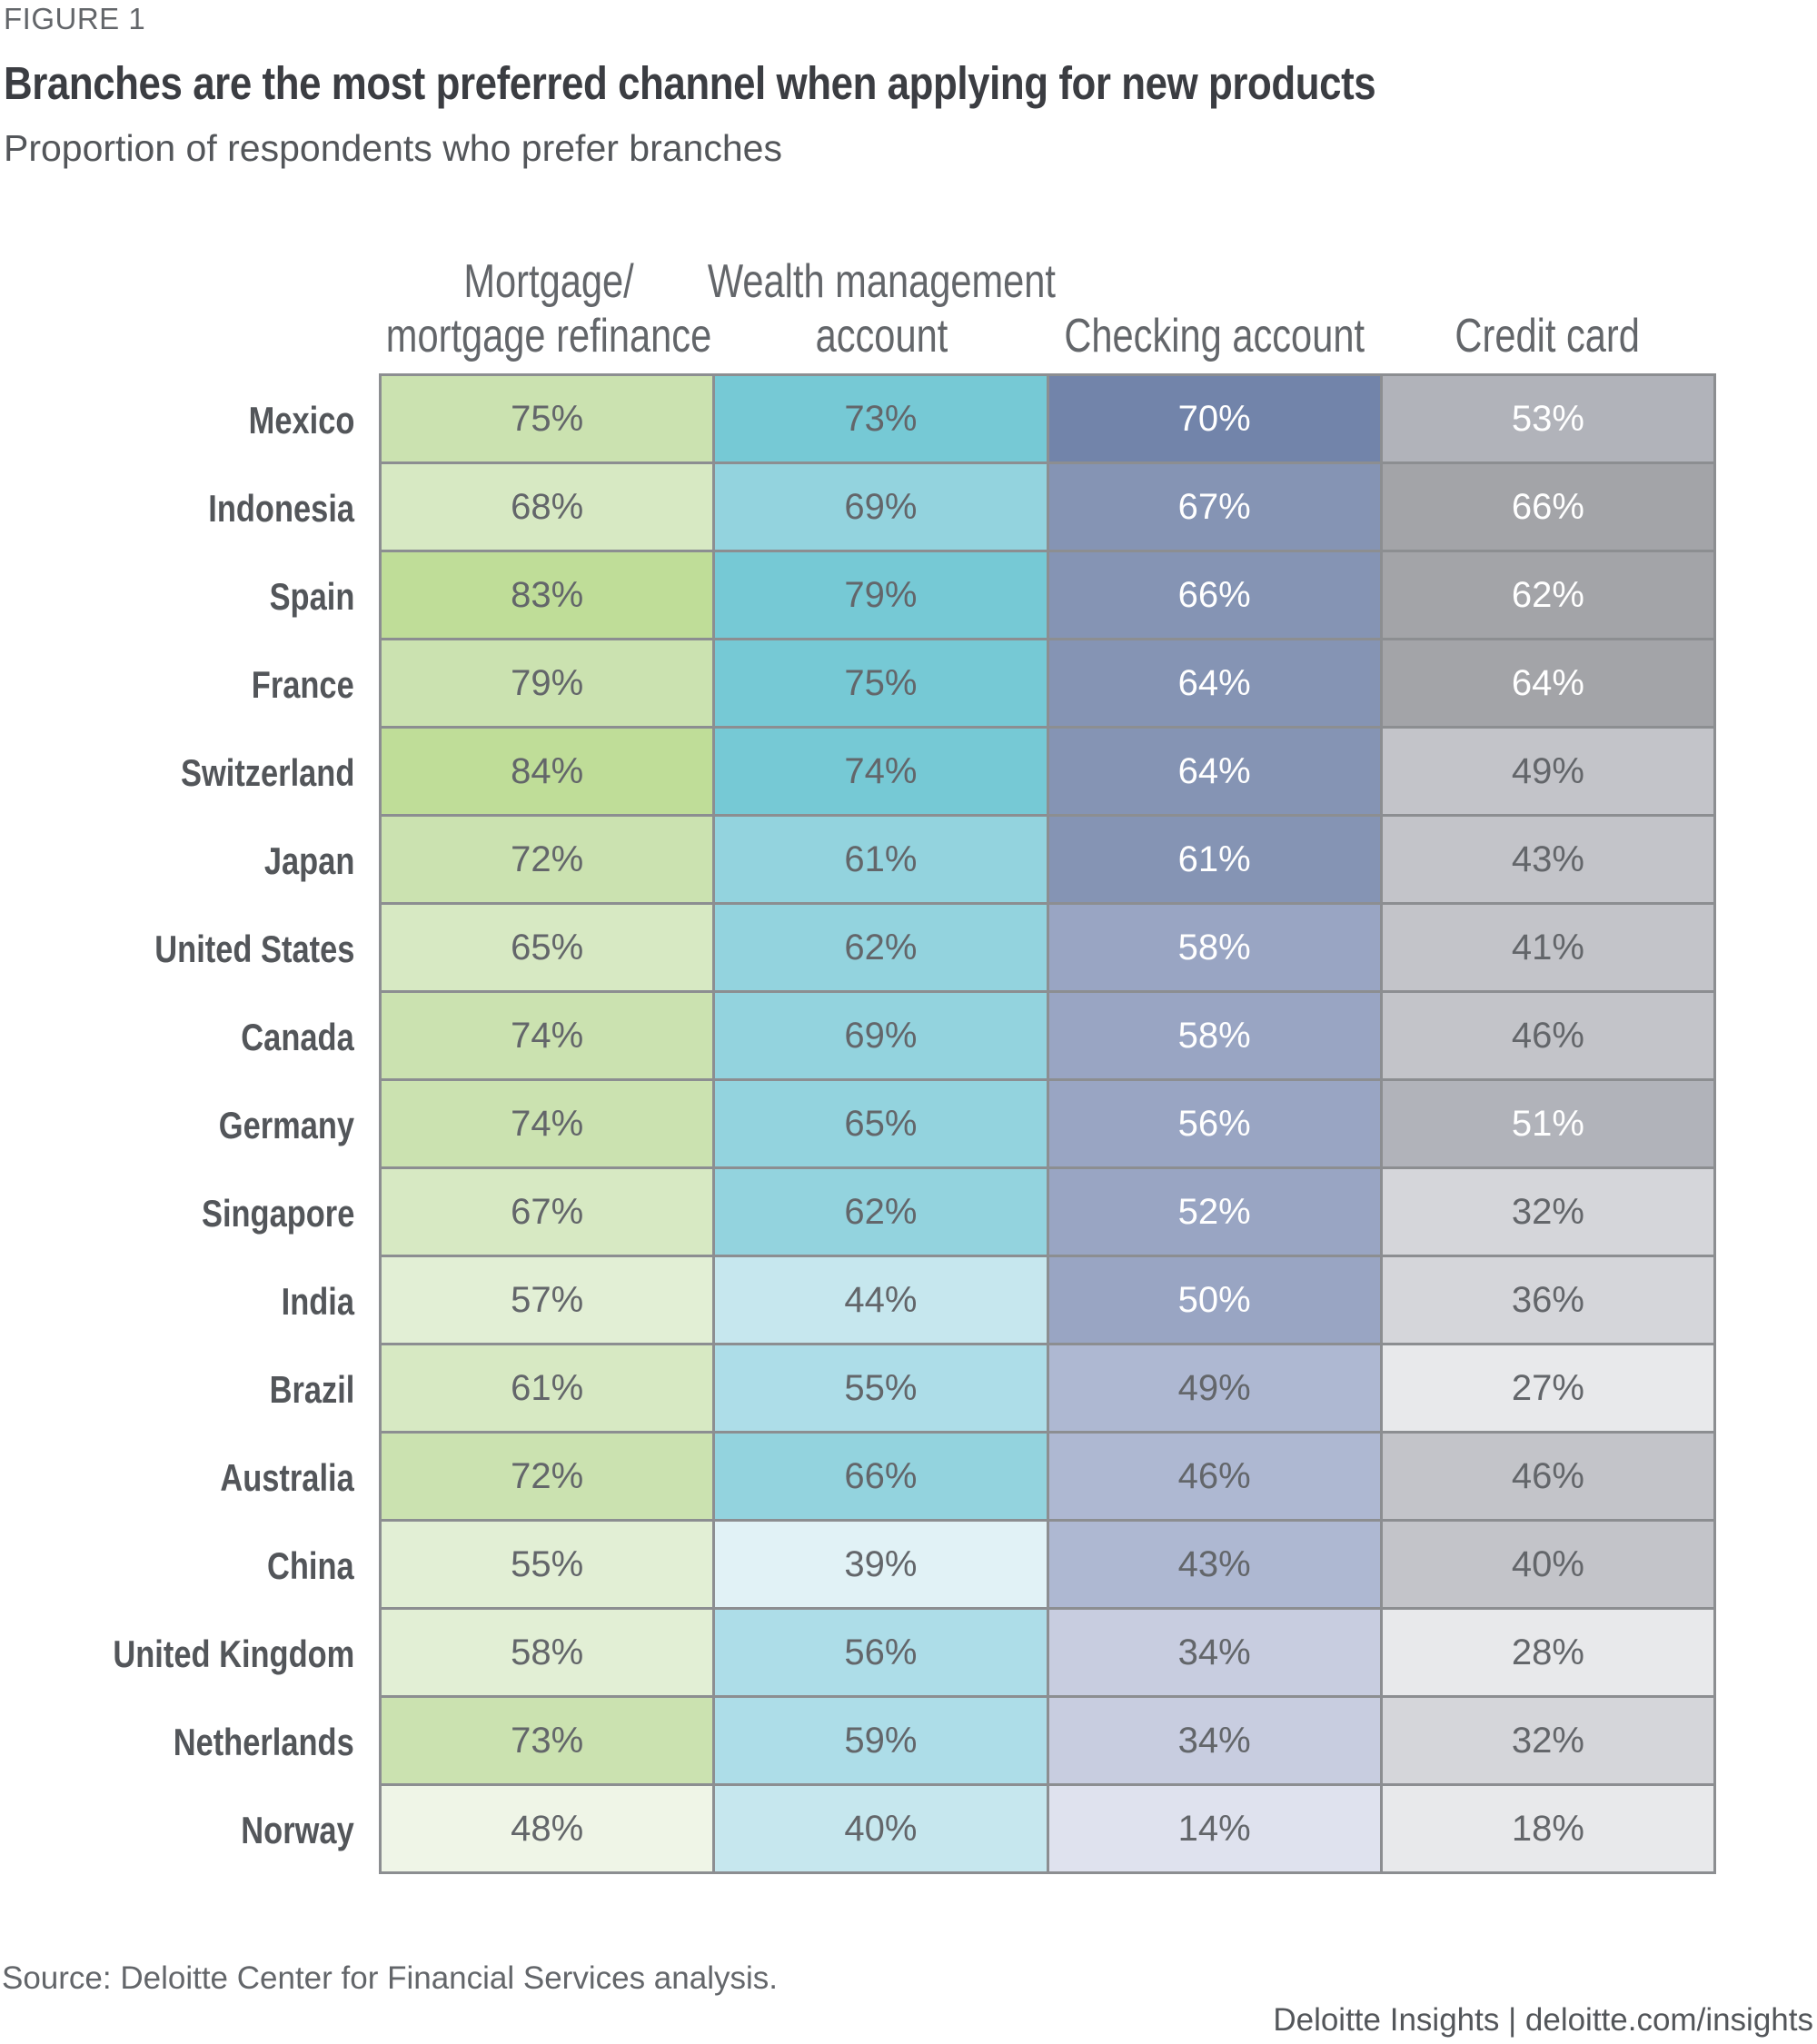  I want to click on cell-value: 73%, so click(547, 1741).